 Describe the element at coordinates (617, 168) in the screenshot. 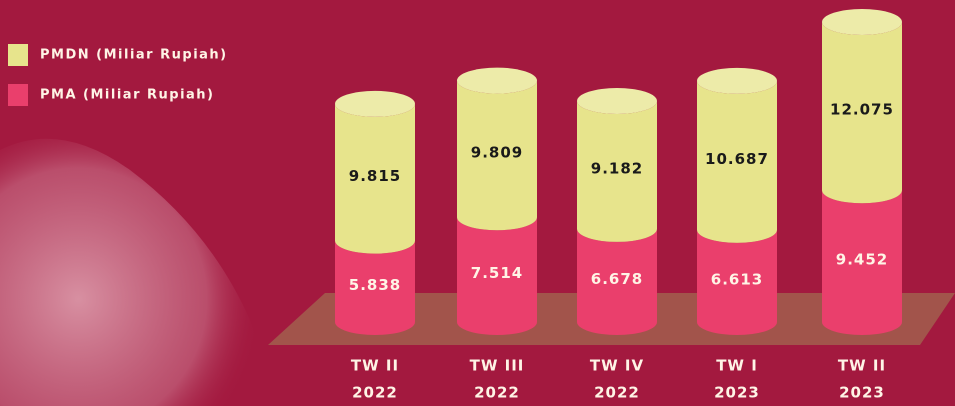

I see `value-label: 9.182` at that location.